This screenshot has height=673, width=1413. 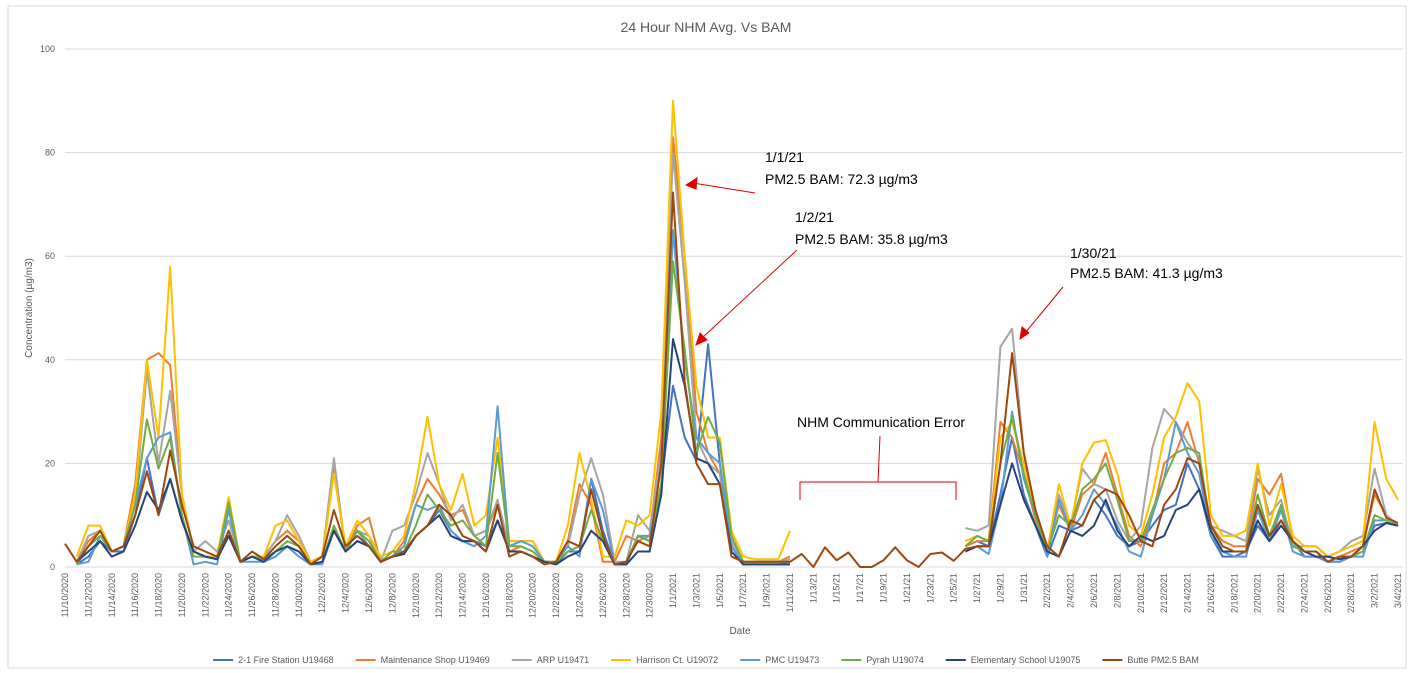 What do you see at coordinates (706, 27) in the screenshot?
I see `chart-title: 24 Hour NHM Avg. Vs BAM` at bounding box center [706, 27].